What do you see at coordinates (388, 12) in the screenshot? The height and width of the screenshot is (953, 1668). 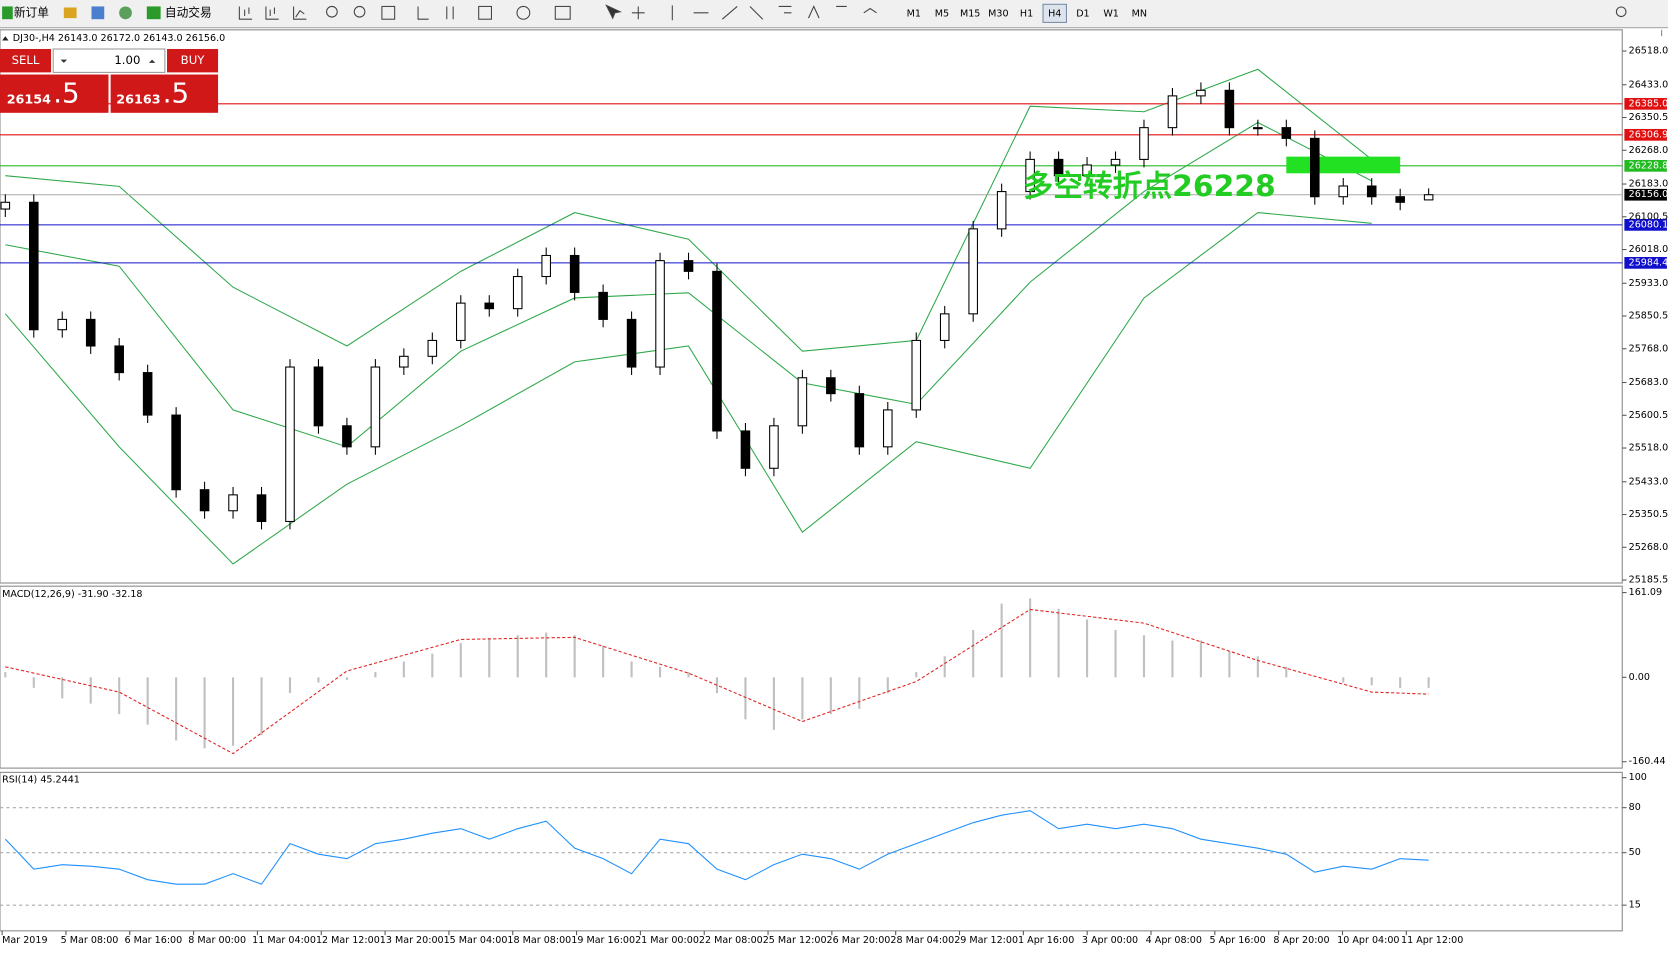 I see `tile` at bounding box center [388, 12].